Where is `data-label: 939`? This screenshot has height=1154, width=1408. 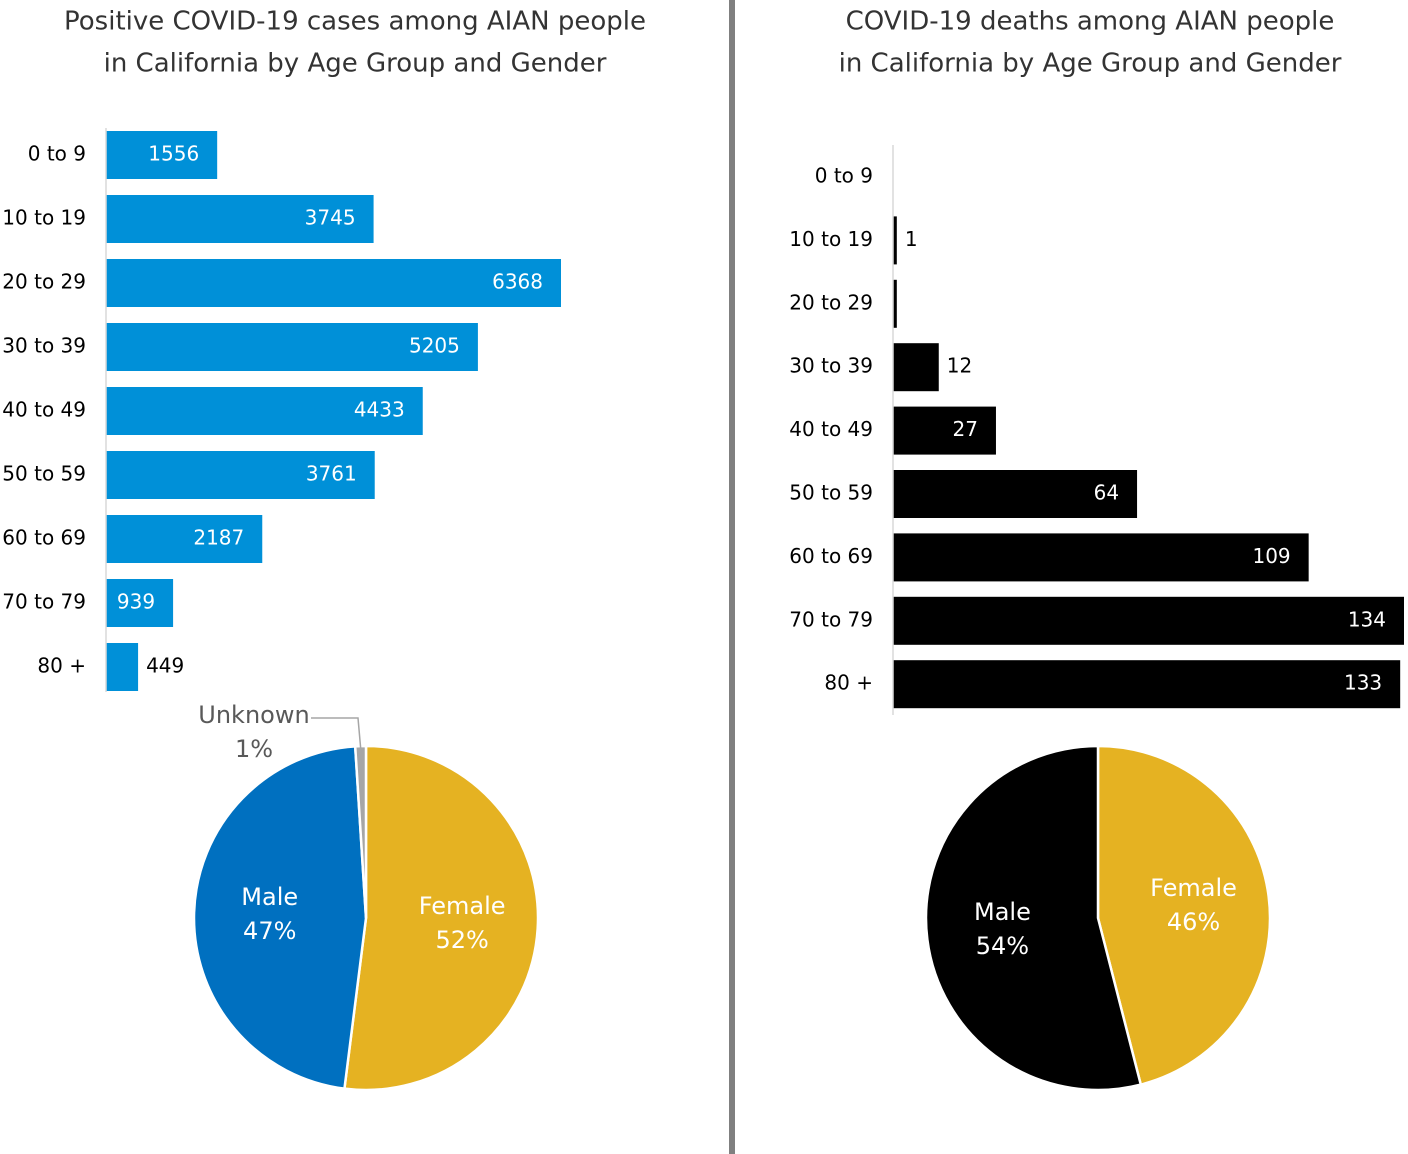
data-label: 939 is located at coordinates (136, 602).